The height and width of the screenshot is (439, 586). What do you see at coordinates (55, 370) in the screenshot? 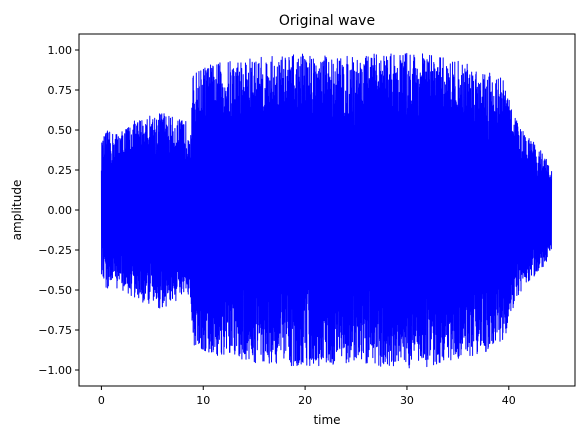
I see `y-tick-label: −1.00` at bounding box center [55, 370].